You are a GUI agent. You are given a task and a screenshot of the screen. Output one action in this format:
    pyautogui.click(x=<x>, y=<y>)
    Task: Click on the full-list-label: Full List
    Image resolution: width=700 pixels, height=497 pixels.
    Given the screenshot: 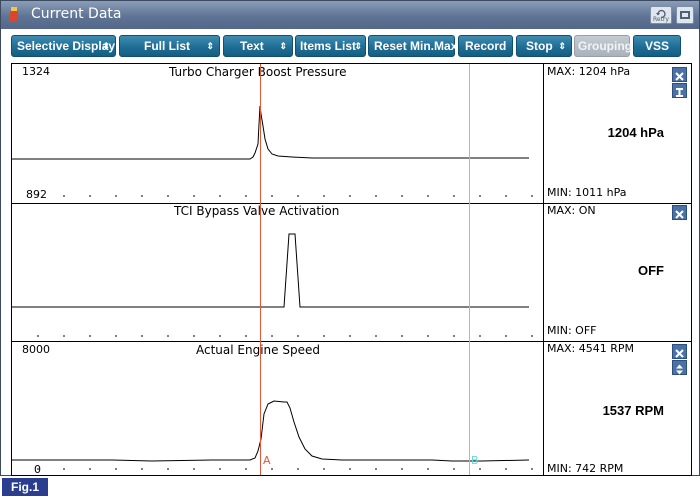 What is the action you would take?
    pyautogui.click(x=167, y=46)
    